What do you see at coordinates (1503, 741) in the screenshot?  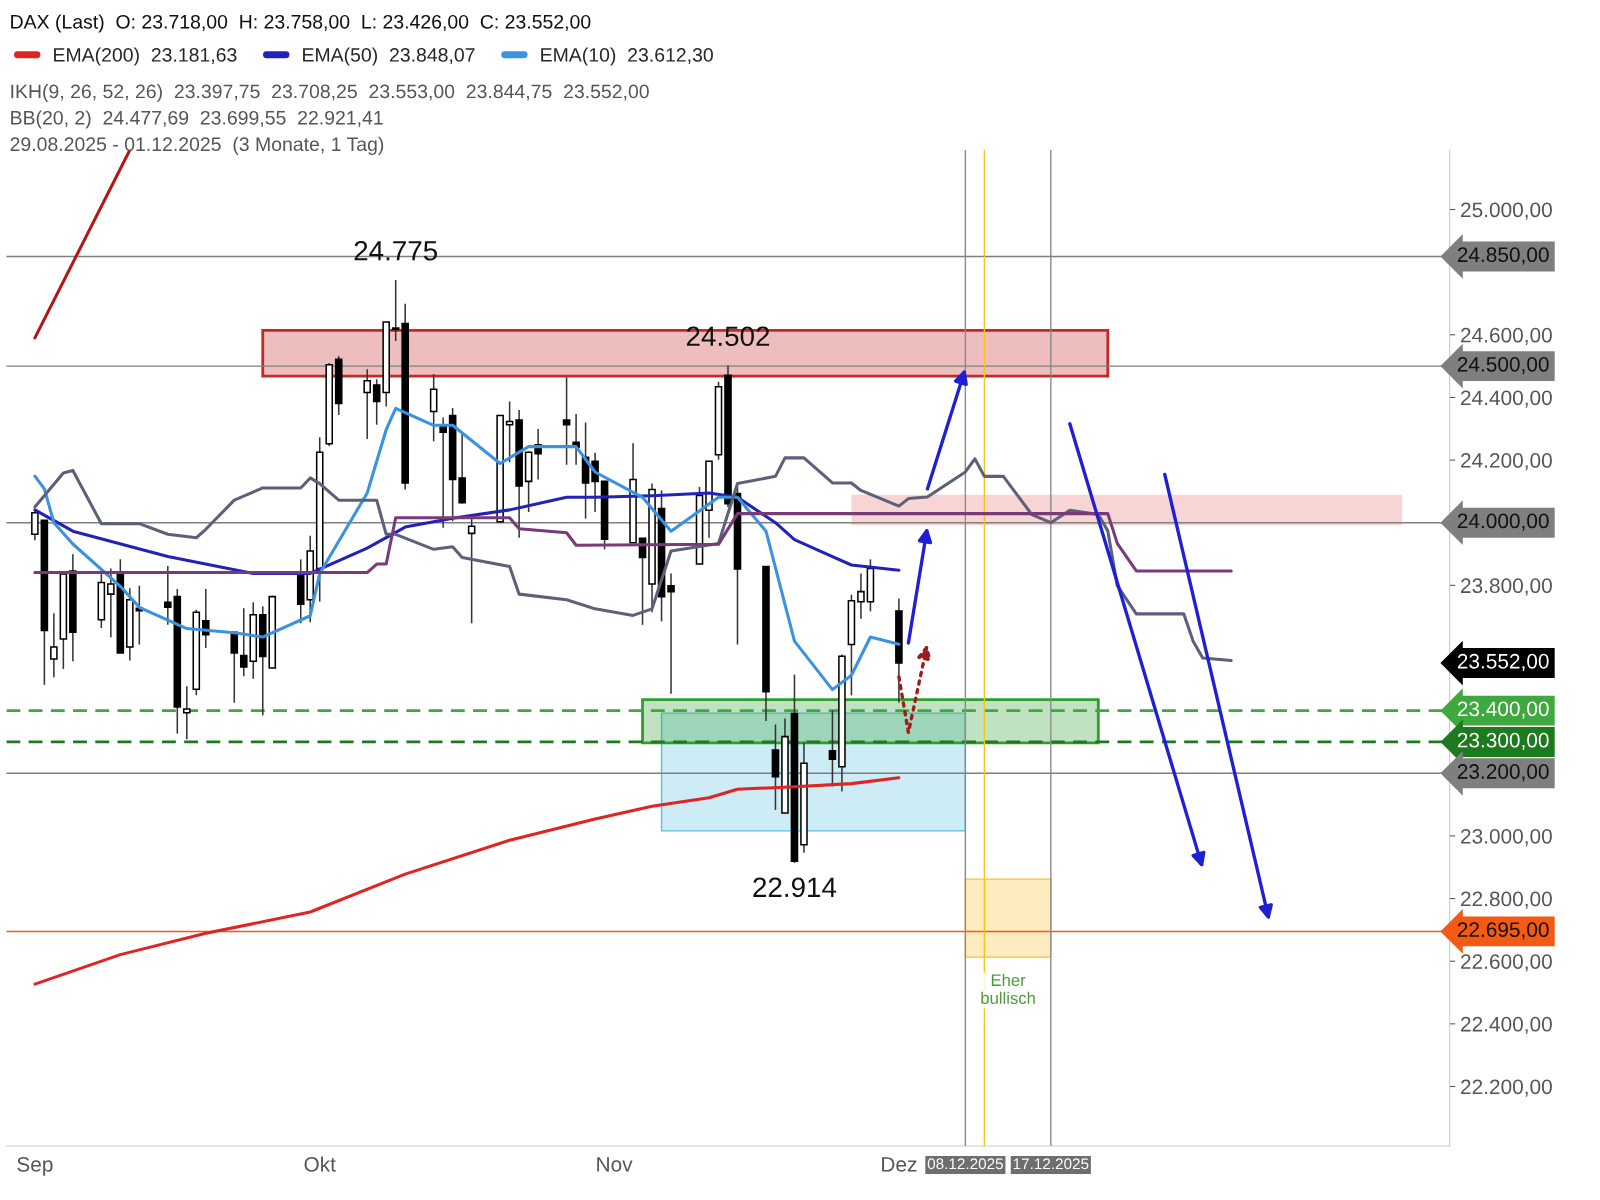 I see `ref-line-label: 23.300,00` at bounding box center [1503, 741].